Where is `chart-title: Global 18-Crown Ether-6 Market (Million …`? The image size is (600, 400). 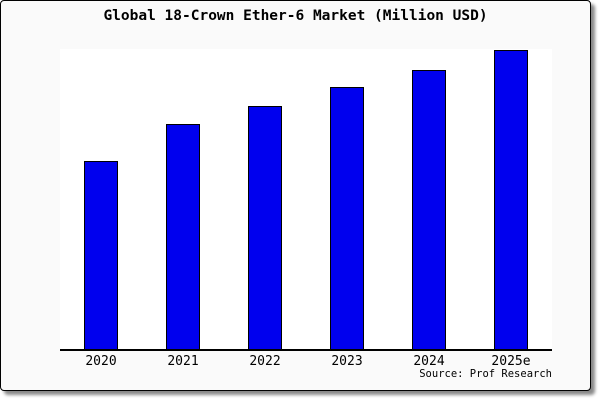
chart-title: Global 18-Crown Ether-6 Market (Million … is located at coordinates (295, 16).